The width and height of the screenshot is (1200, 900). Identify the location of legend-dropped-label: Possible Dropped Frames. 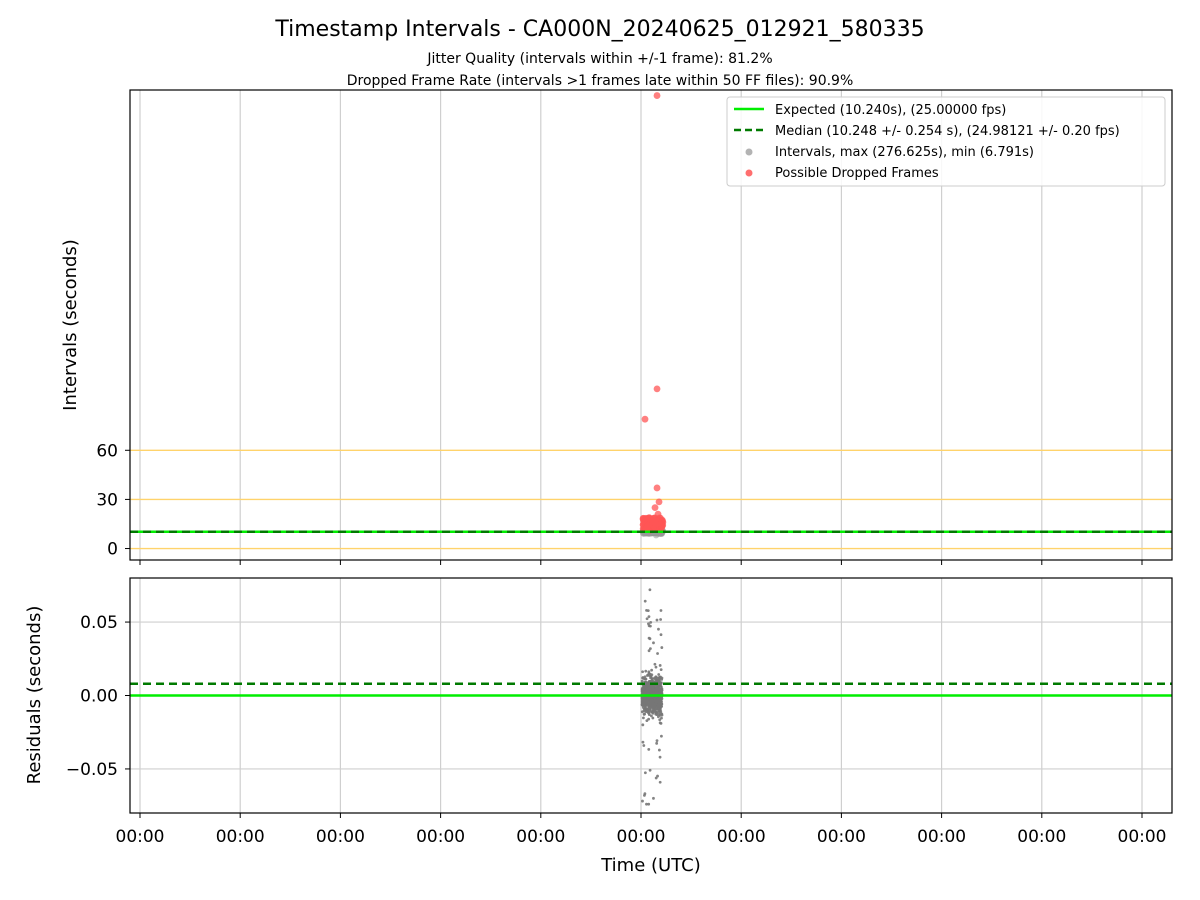
(857, 173).